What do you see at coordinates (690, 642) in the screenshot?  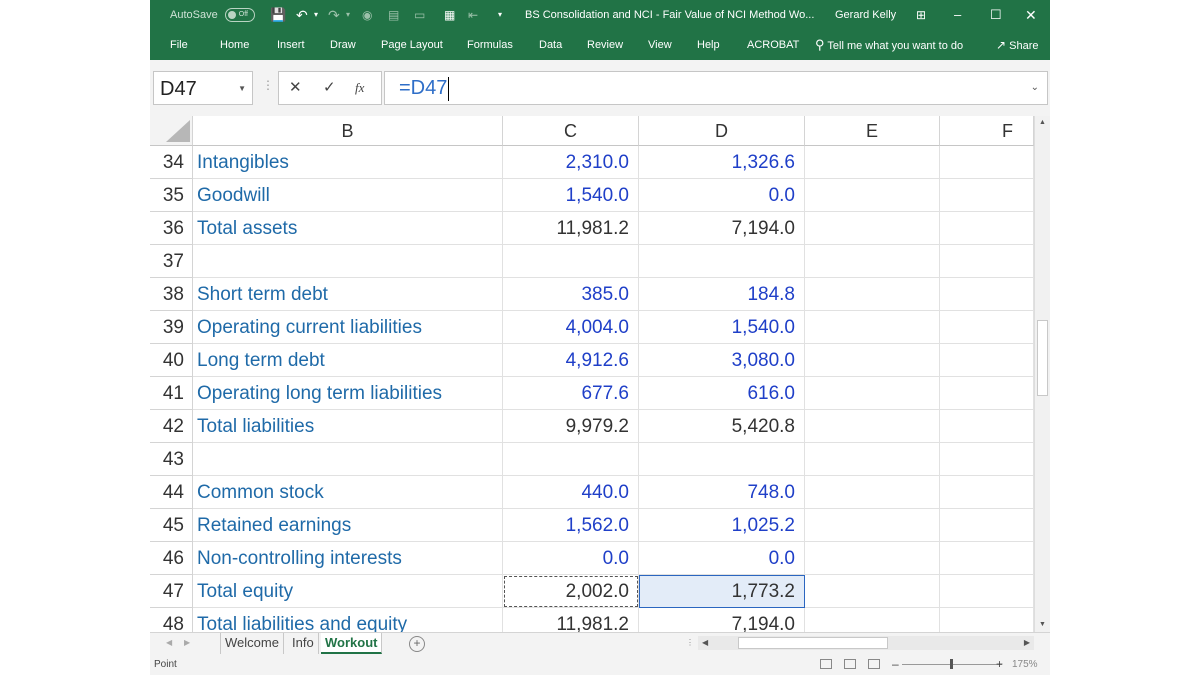 I see `tab-split-grip-icon: ⋮` at bounding box center [690, 642].